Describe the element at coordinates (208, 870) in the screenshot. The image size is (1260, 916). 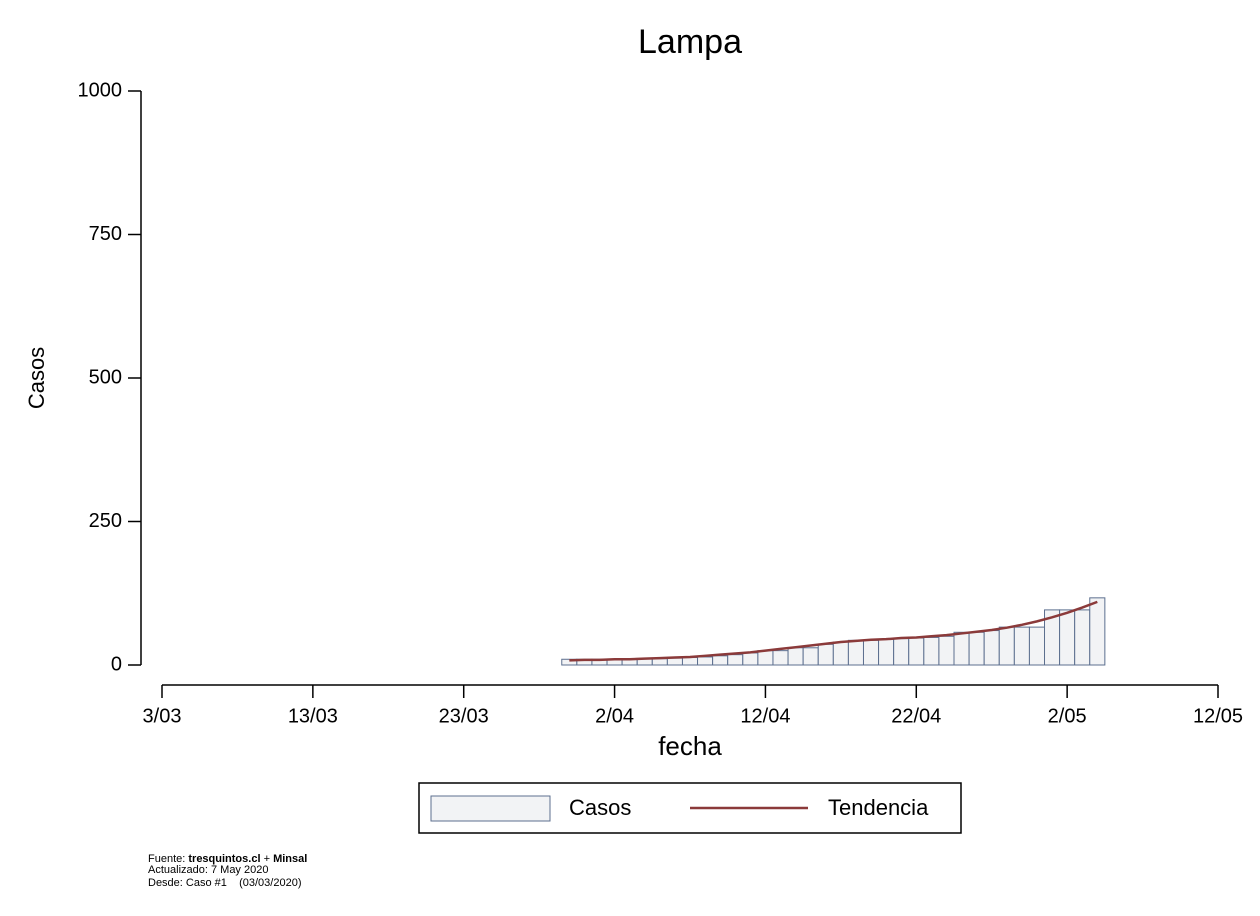
I see `note-updated: Actualizado: 7 May 2020` at that location.